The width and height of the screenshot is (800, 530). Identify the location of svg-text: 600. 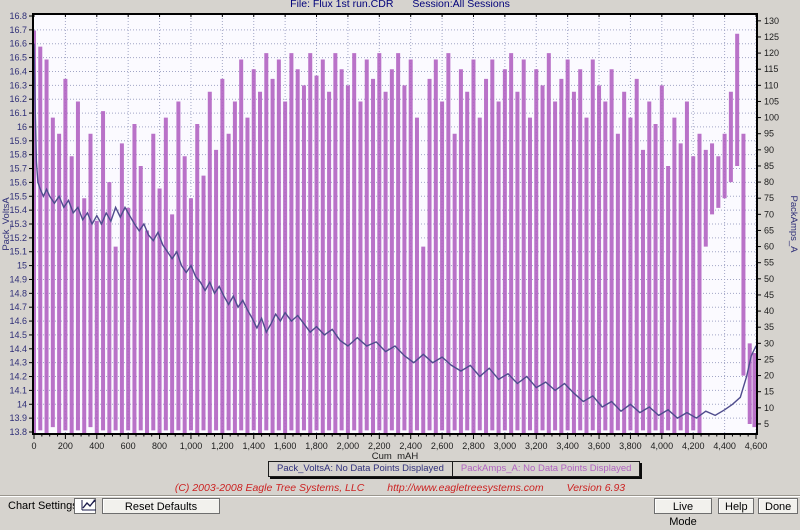
(128, 446).